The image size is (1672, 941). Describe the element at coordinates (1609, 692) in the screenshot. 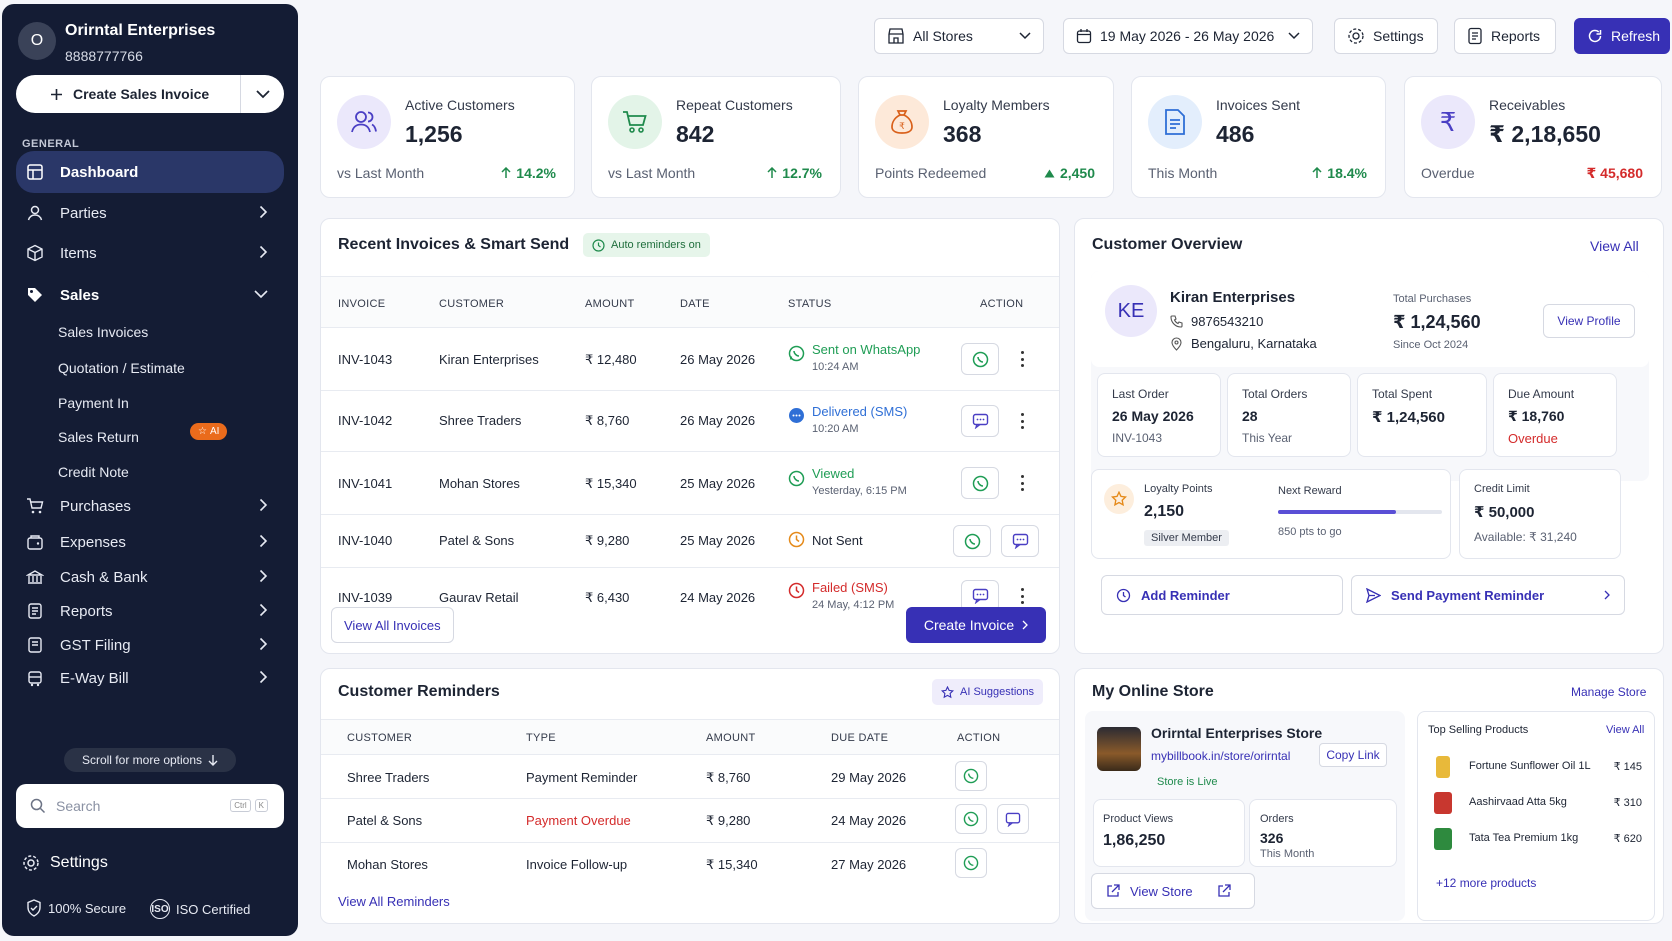

I see `manage-store-link: Manage Store` at that location.